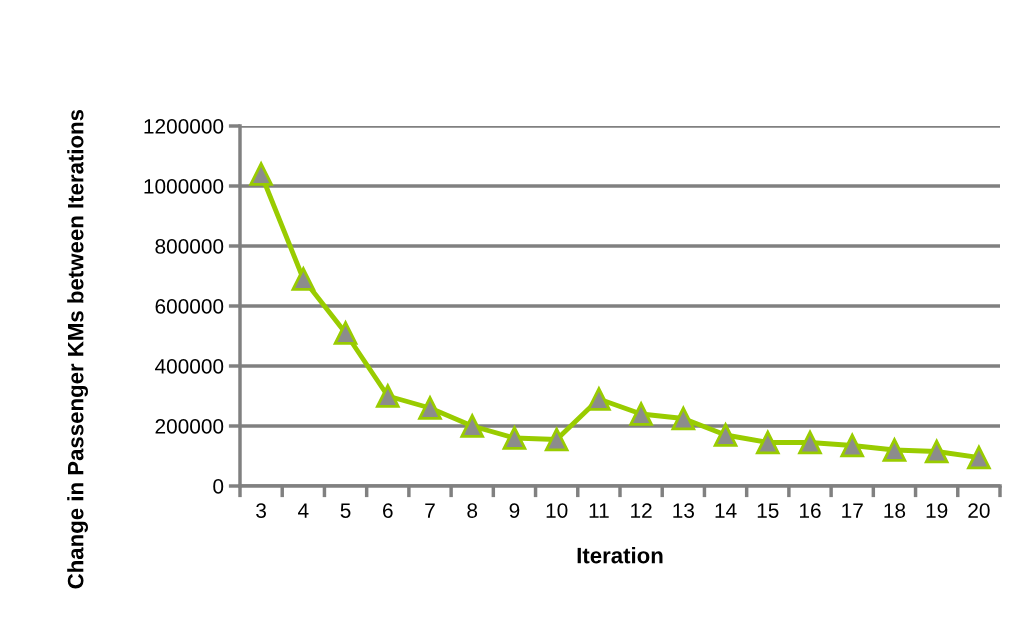 The height and width of the screenshot is (622, 1026). I want to click on x-tick-label: 15, so click(768, 510).